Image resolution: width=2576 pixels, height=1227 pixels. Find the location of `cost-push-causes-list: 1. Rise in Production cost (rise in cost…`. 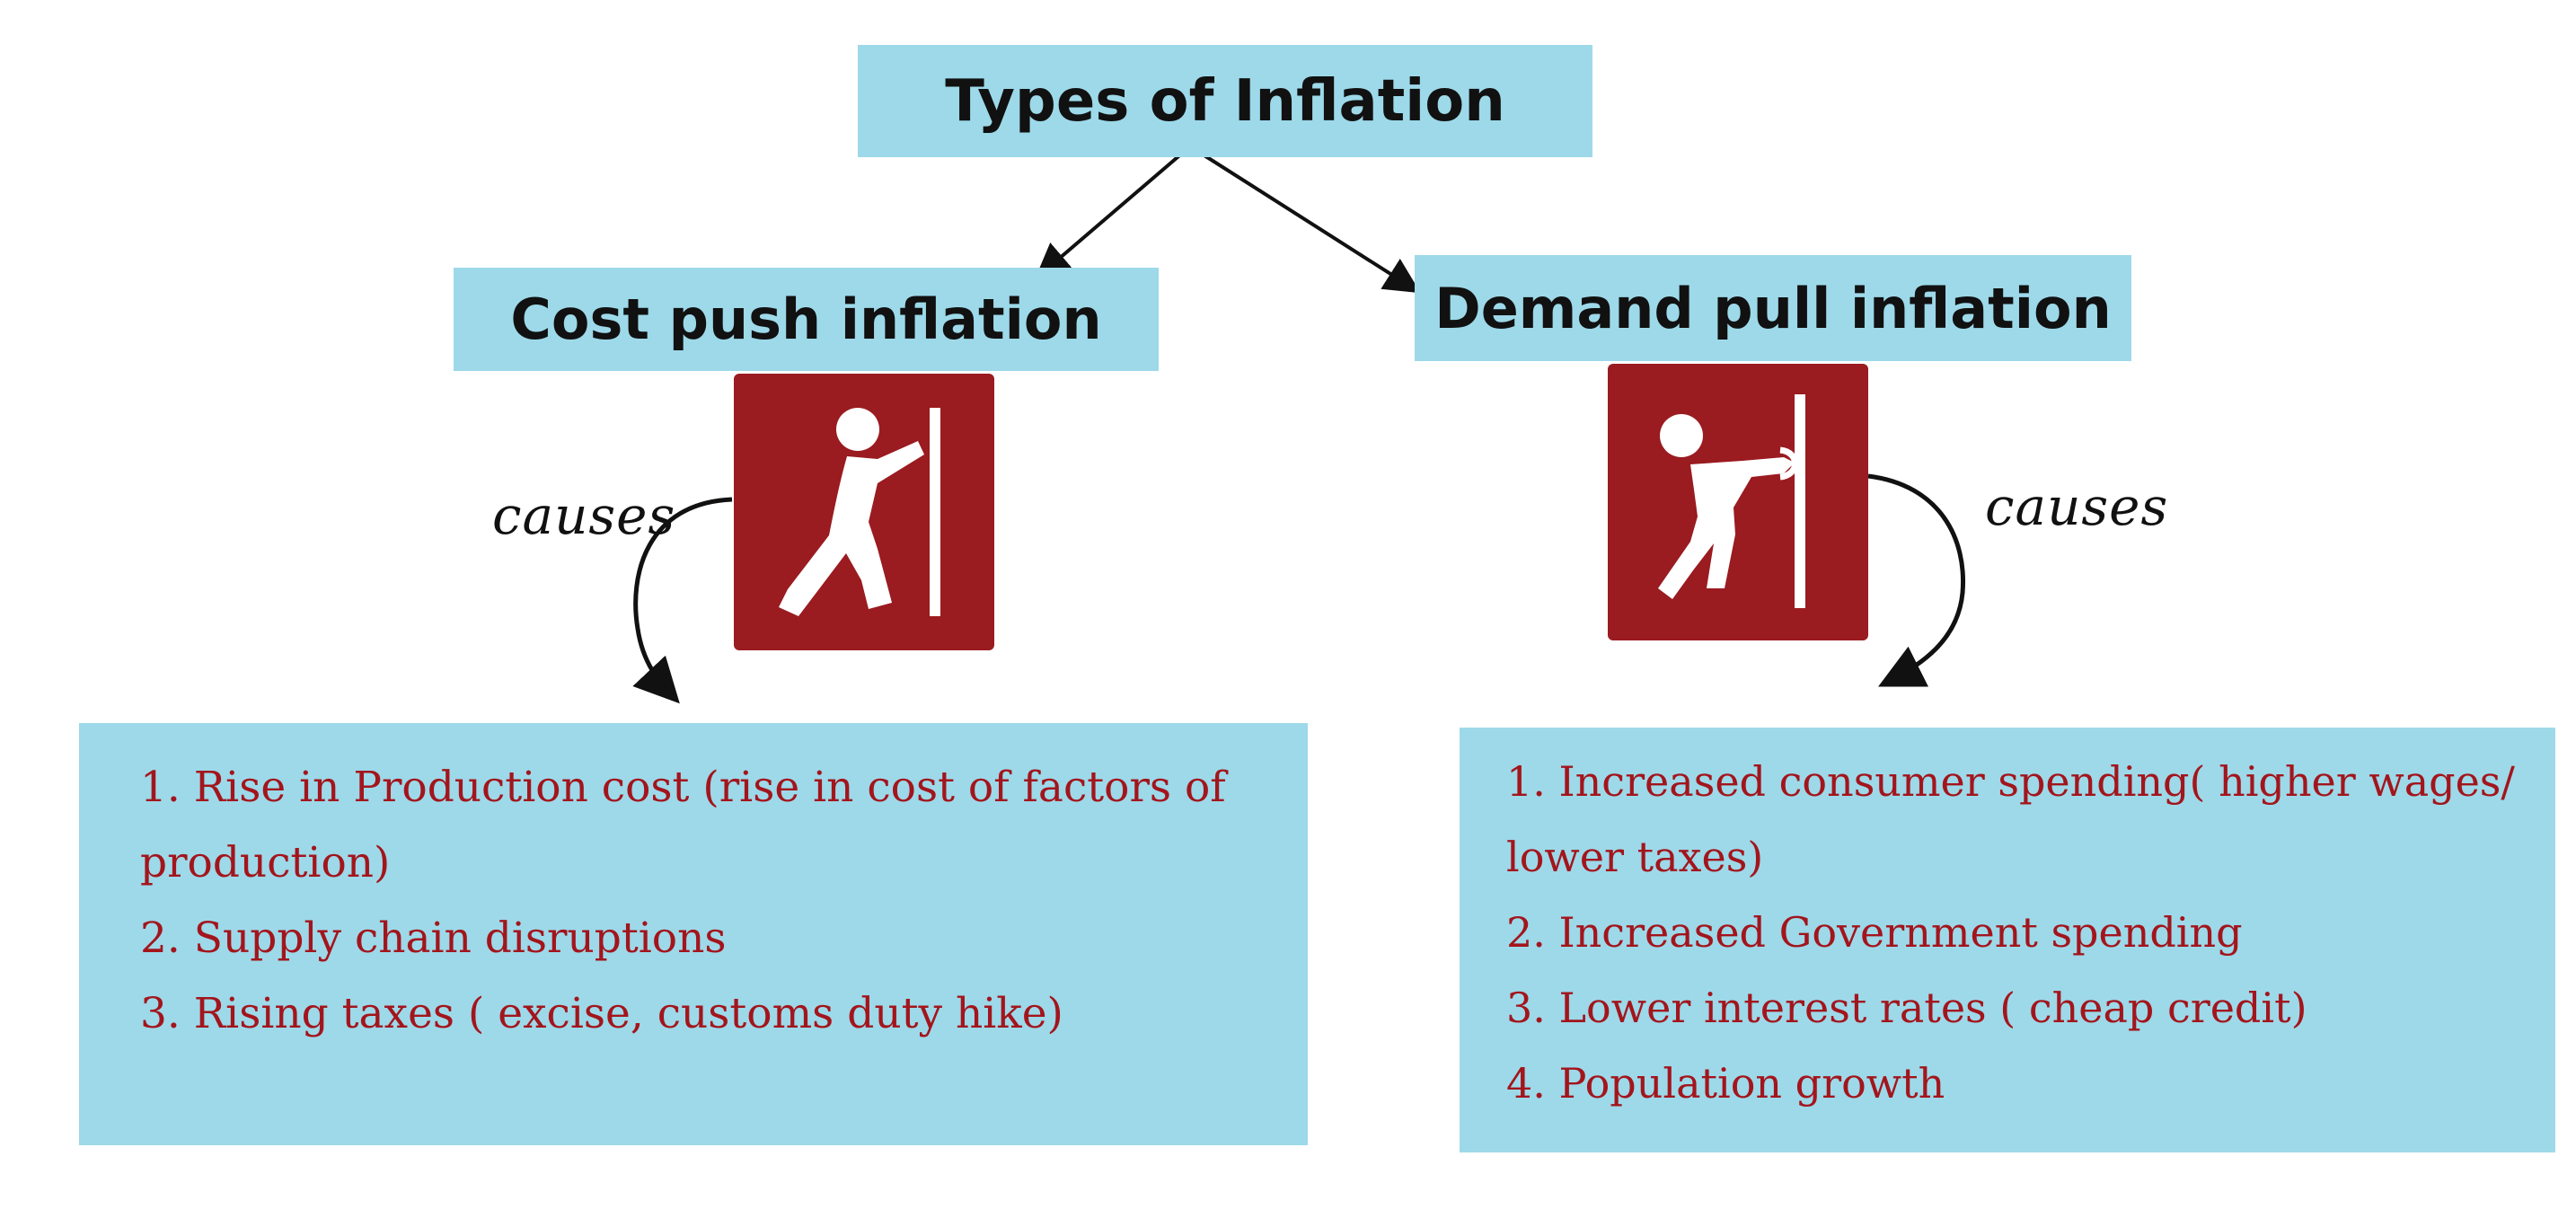

cost-push-causes-list: 1. Rise in Production cost (rise in cost… is located at coordinates (710, 901).